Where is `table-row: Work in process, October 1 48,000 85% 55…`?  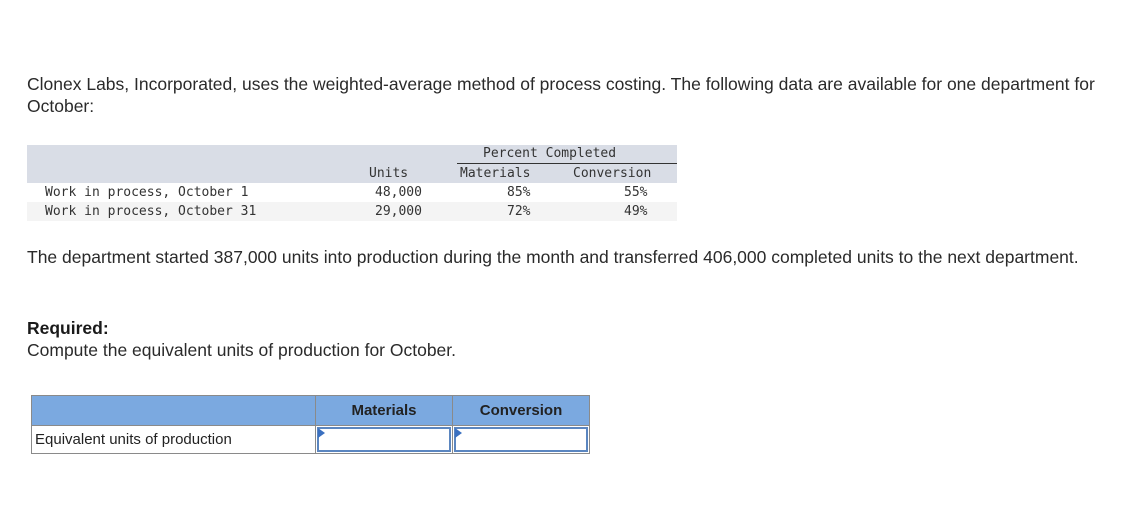
table-row: Work in process, October 1 48,000 85% 55… is located at coordinates (352, 192).